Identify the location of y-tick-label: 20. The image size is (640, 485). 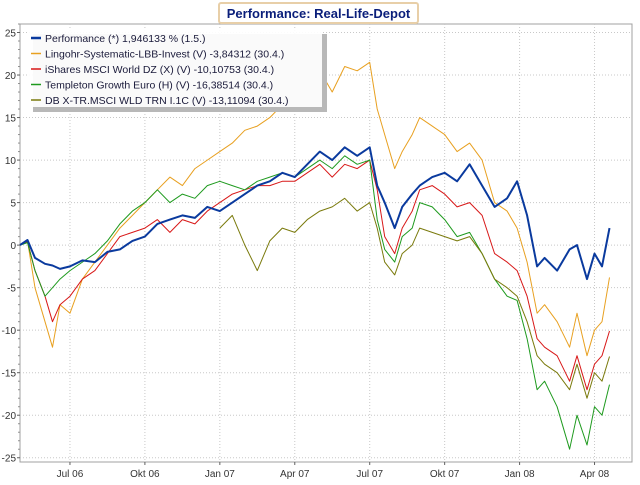
(11, 76).